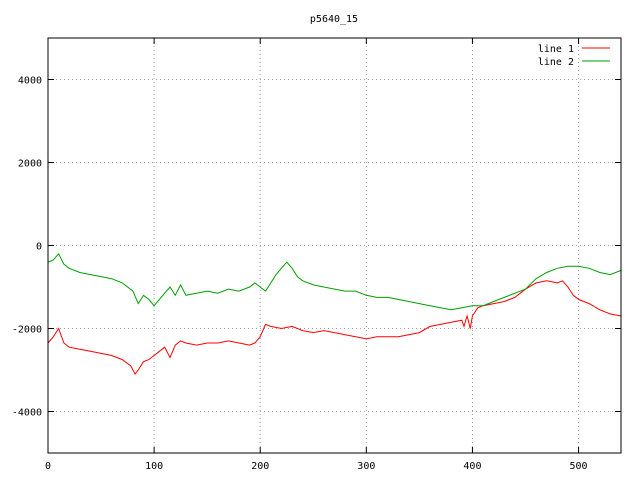 This screenshot has width=640, height=480. I want to click on y-tick-label: 4000, so click(30, 81).